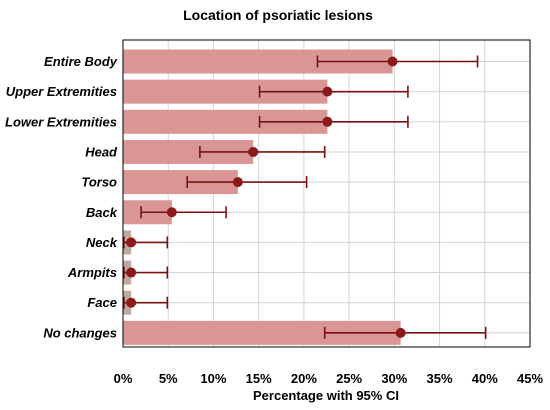 The width and height of the screenshot is (550, 410). What do you see at coordinates (102, 212) in the screenshot?
I see `category-label: Back` at bounding box center [102, 212].